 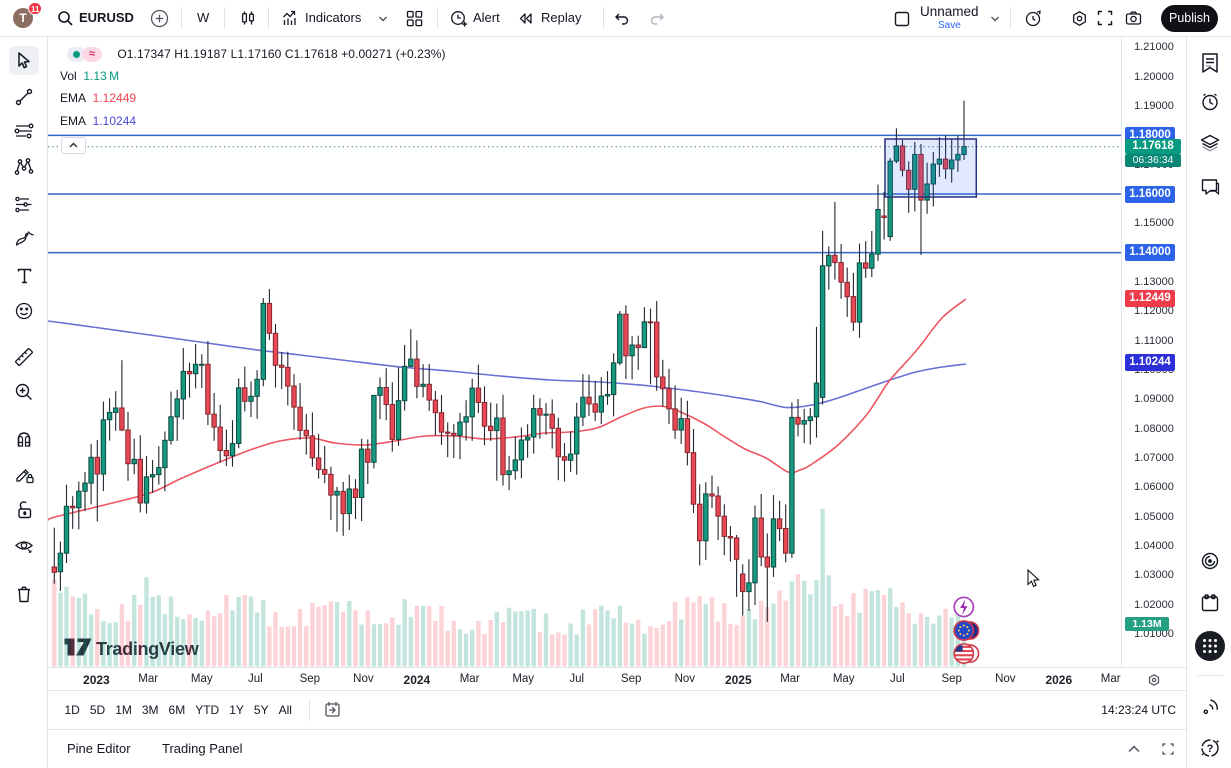 I want to click on svg-text: TradingView, so click(x=148, y=649).